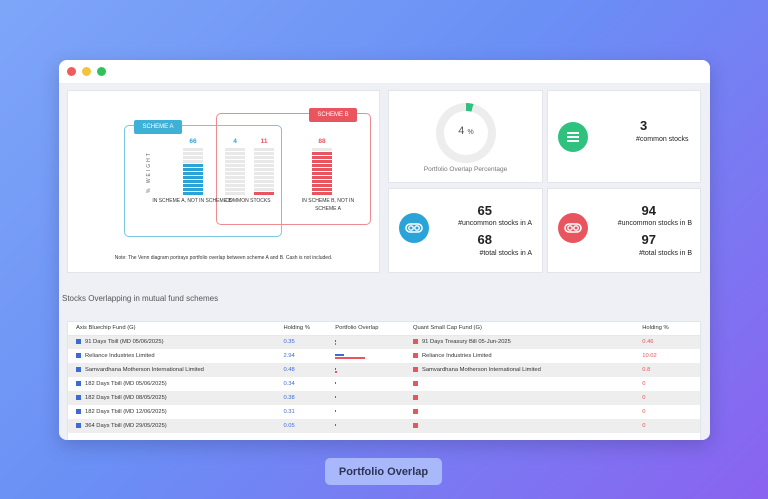 Image resolution: width=768 pixels, height=499 pixels. What do you see at coordinates (466, 131) in the screenshot?
I see `overlap-value: 4 %` at bounding box center [466, 131].